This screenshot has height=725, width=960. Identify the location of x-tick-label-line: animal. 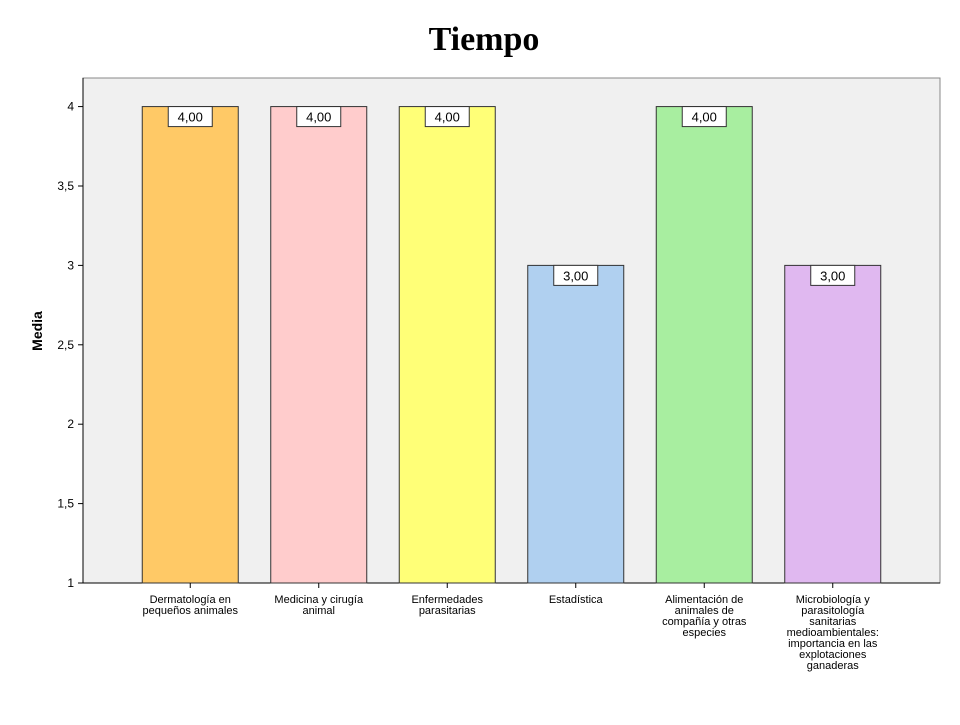
(319, 611).